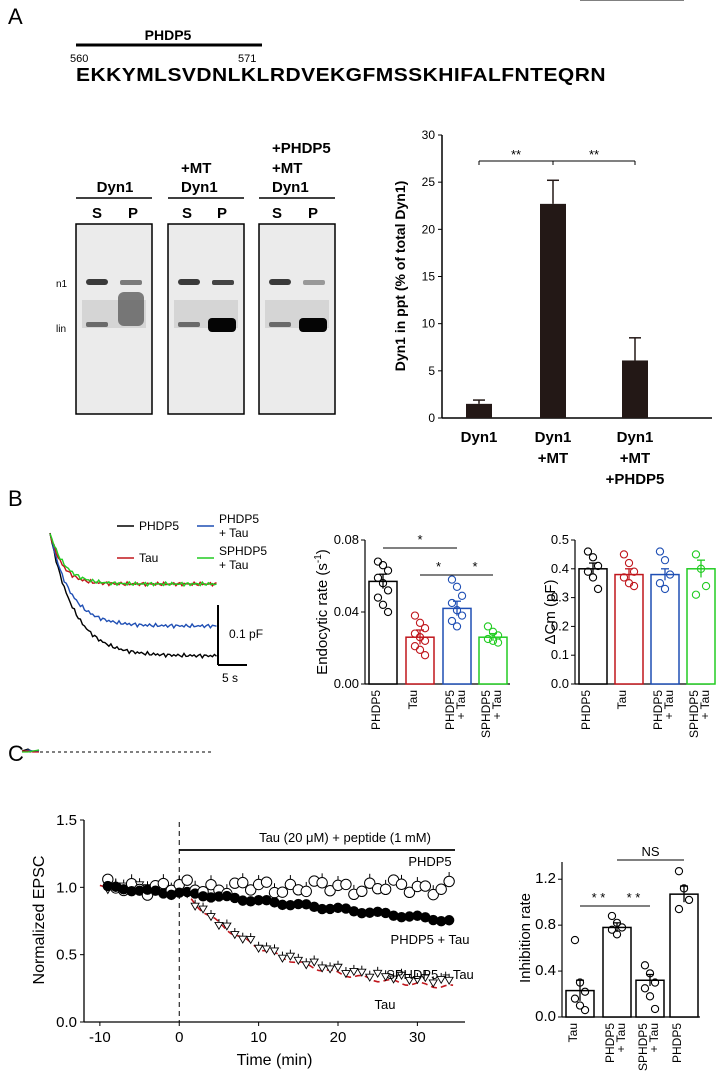  What do you see at coordinates (230, 678) in the screenshot?
I see `b-scalebar-x-label: 5 s` at bounding box center [230, 678].